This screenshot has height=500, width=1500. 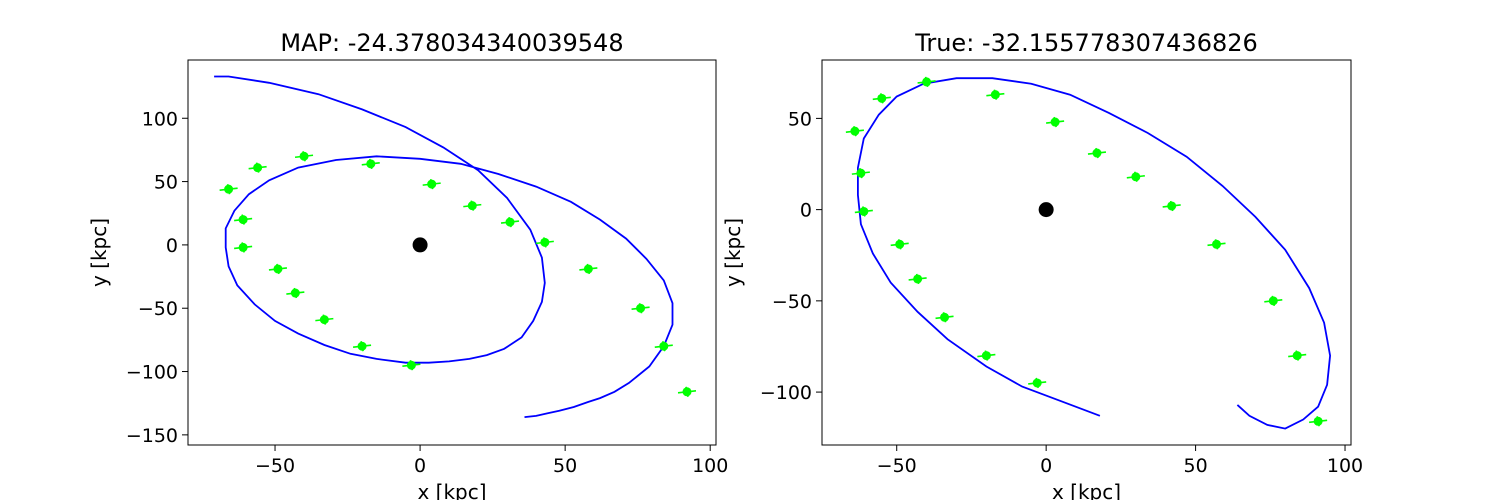 What do you see at coordinates (451, 43) in the screenshot?
I see `chart-title: MAP: -24.378034340039548` at bounding box center [451, 43].